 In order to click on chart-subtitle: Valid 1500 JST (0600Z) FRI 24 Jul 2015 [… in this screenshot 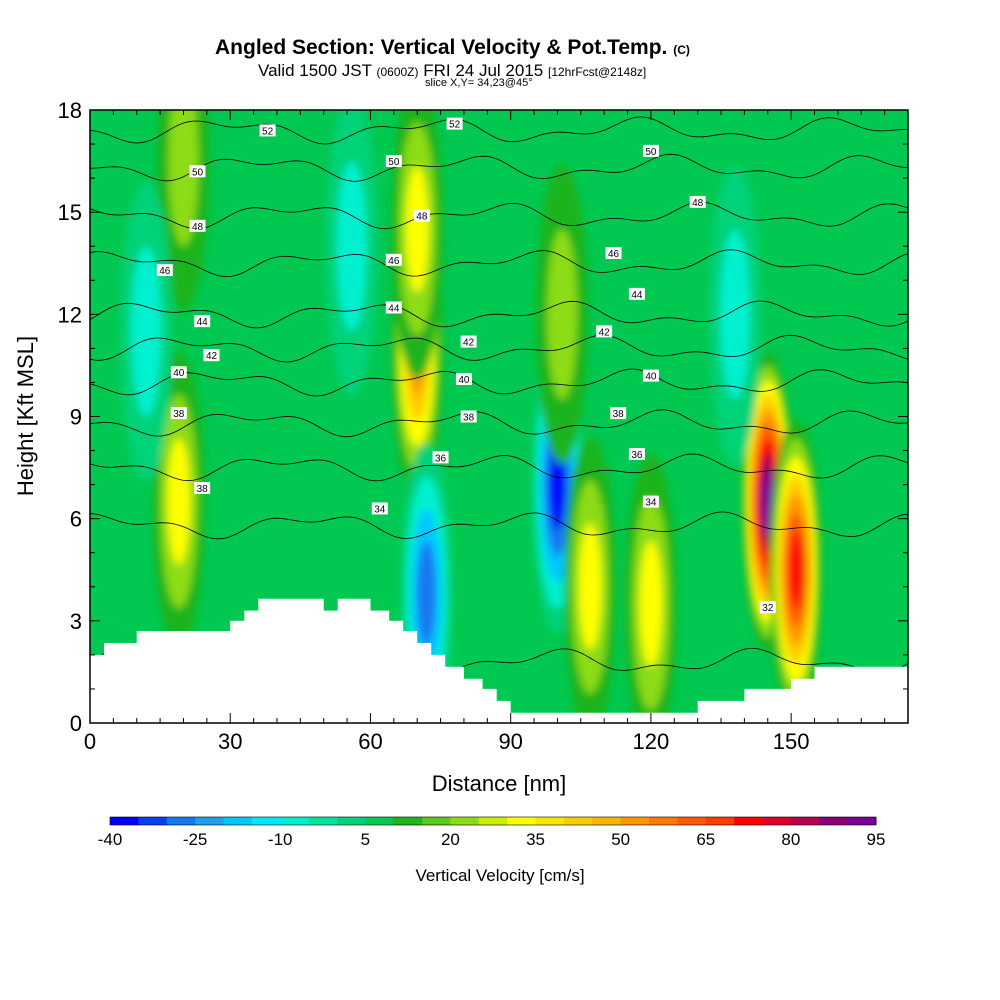, I will do `click(452, 70)`.